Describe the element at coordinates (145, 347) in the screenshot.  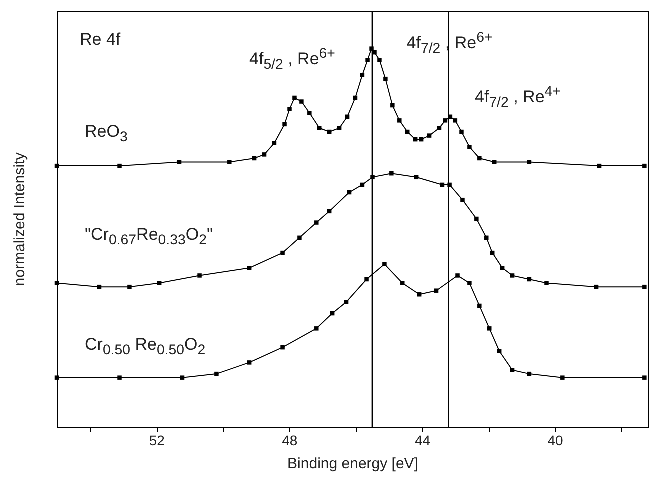
I see `series-label: Cr$_{0.50}$ Re$_{0.50}$O$_{2}$` at that location.